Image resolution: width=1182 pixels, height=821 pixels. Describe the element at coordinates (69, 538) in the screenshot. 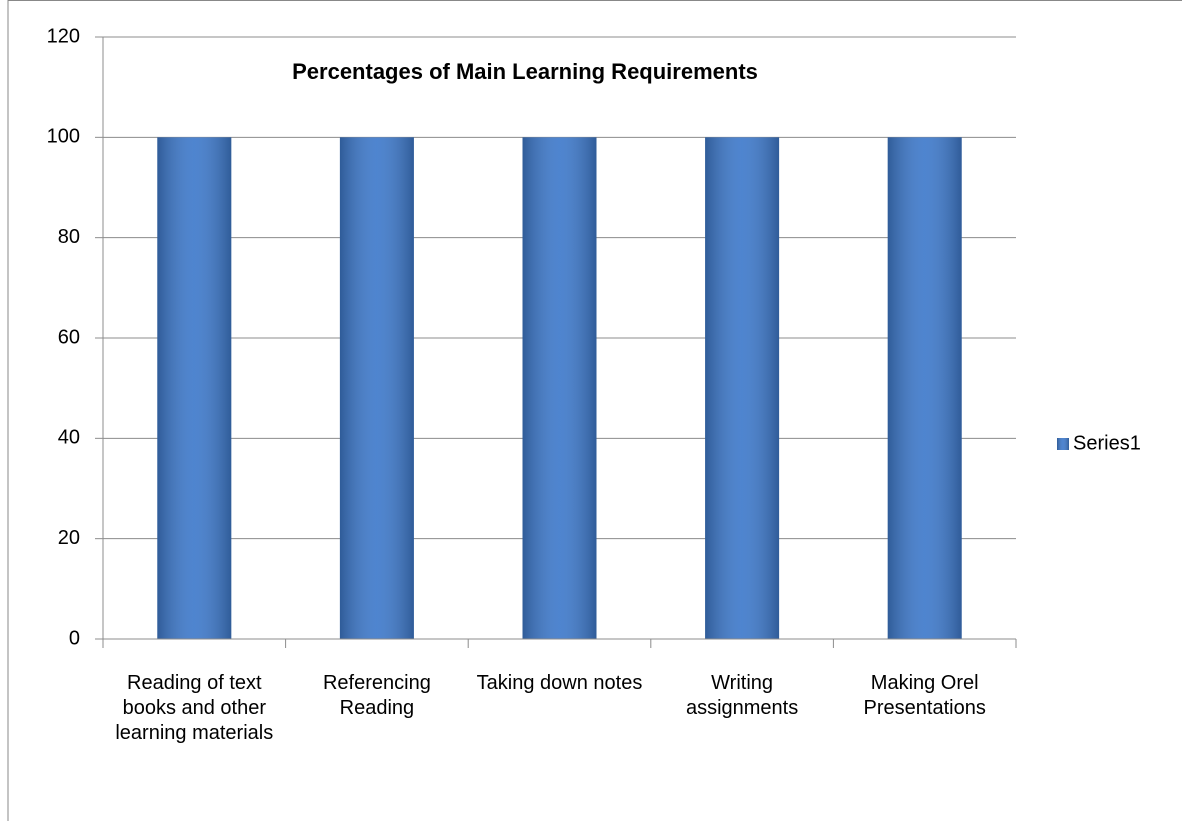

I see `y-tick-label: 20` at that location.